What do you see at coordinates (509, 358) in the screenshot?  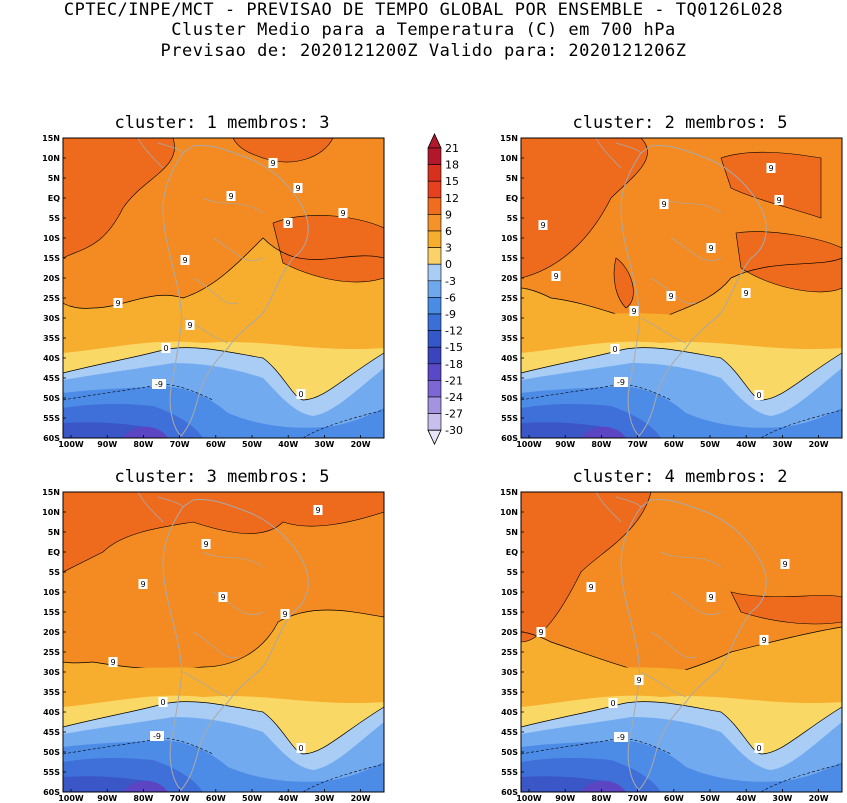 I see `lat-tick-label: 40S` at bounding box center [509, 358].